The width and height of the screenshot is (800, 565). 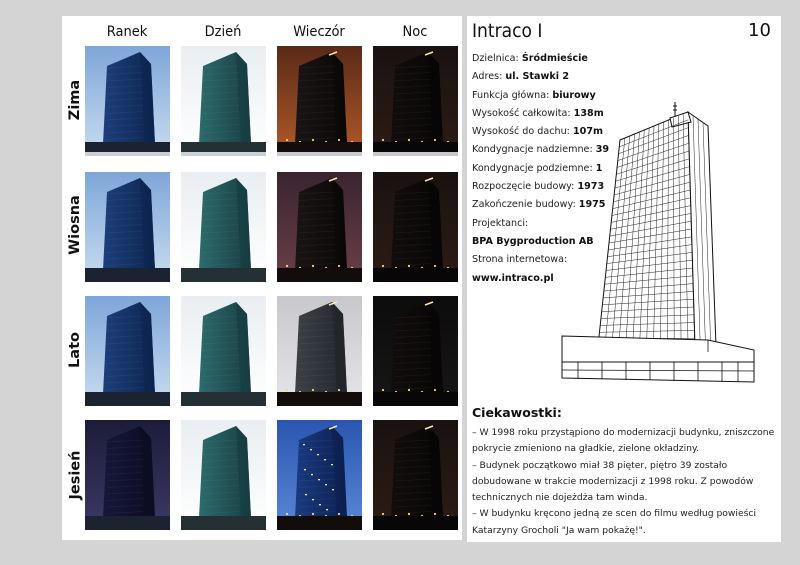 I want to click on info-roof-height: Wysokość do dachu: 107m, so click(x=537, y=132).